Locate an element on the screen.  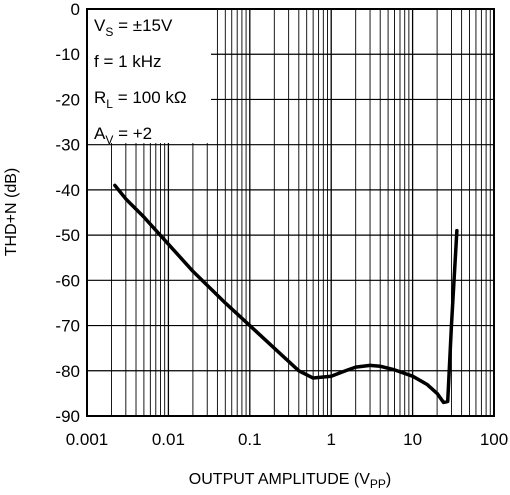
y-tick-labels: 0 -10 -20 -30 -40 -50 -60 -70 -80 -90 is located at coordinates (67, 213).